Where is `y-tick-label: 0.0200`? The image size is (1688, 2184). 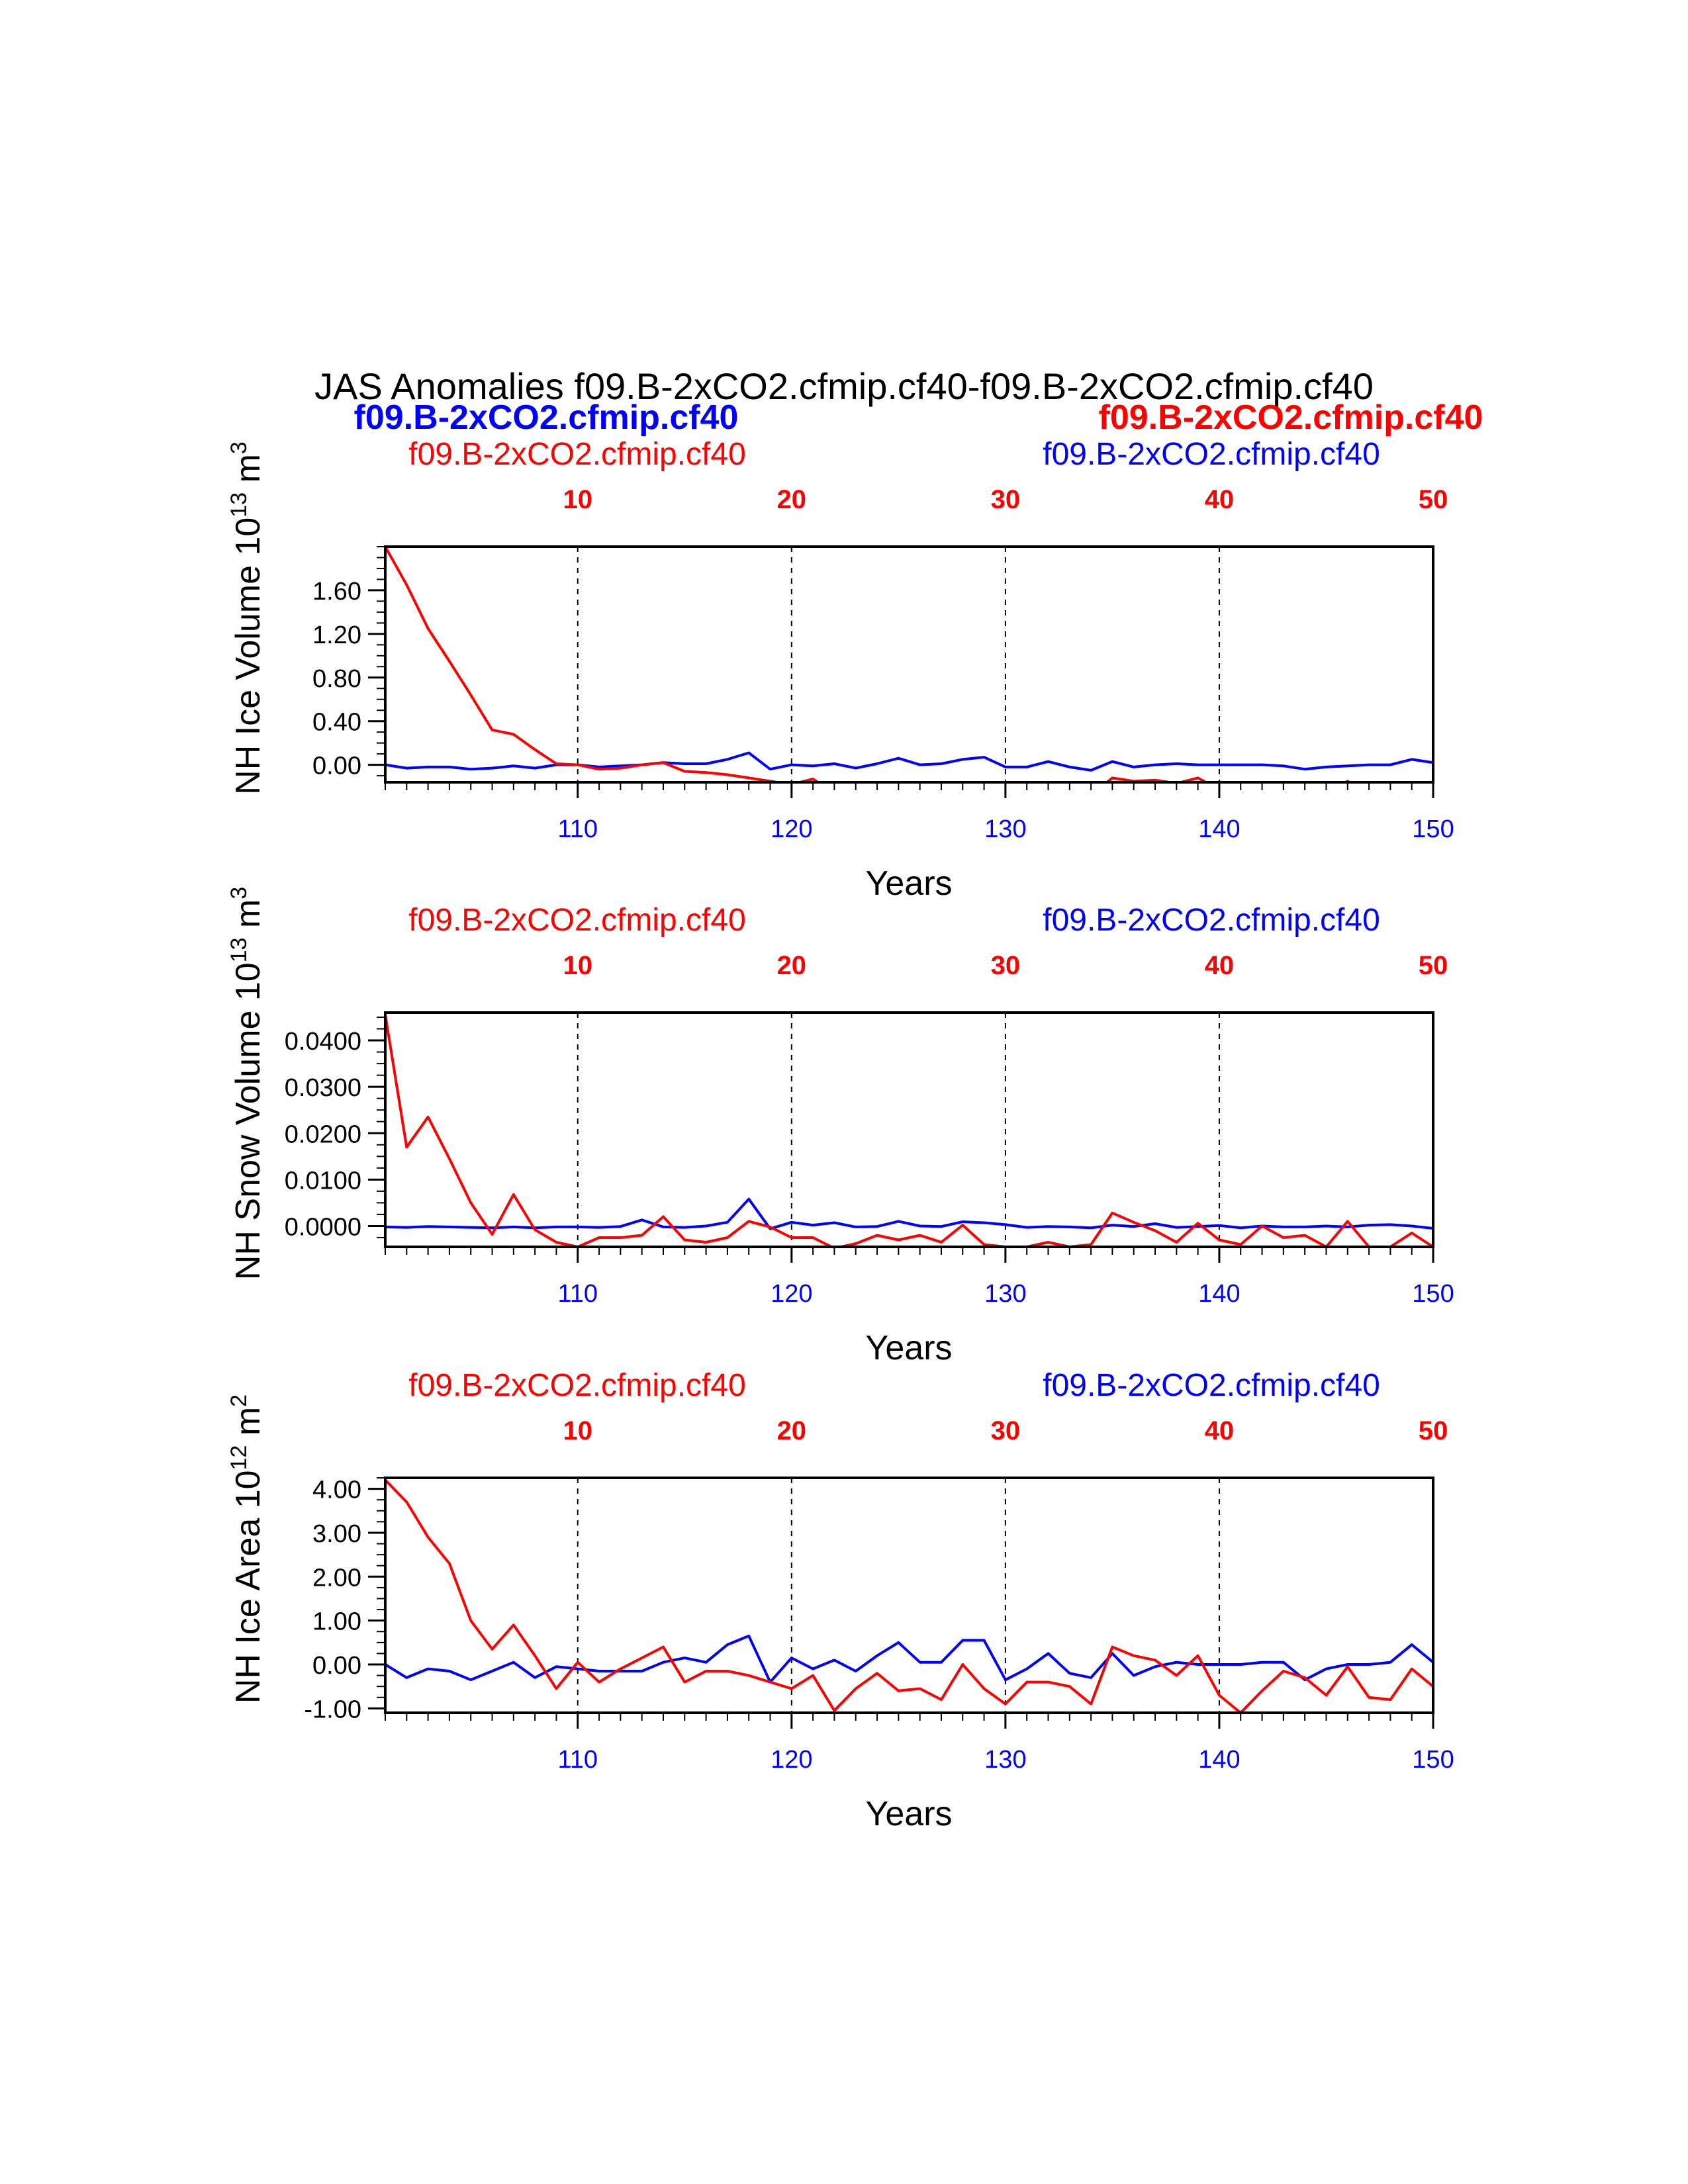
y-tick-label: 0.0200 is located at coordinates (323, 1134).